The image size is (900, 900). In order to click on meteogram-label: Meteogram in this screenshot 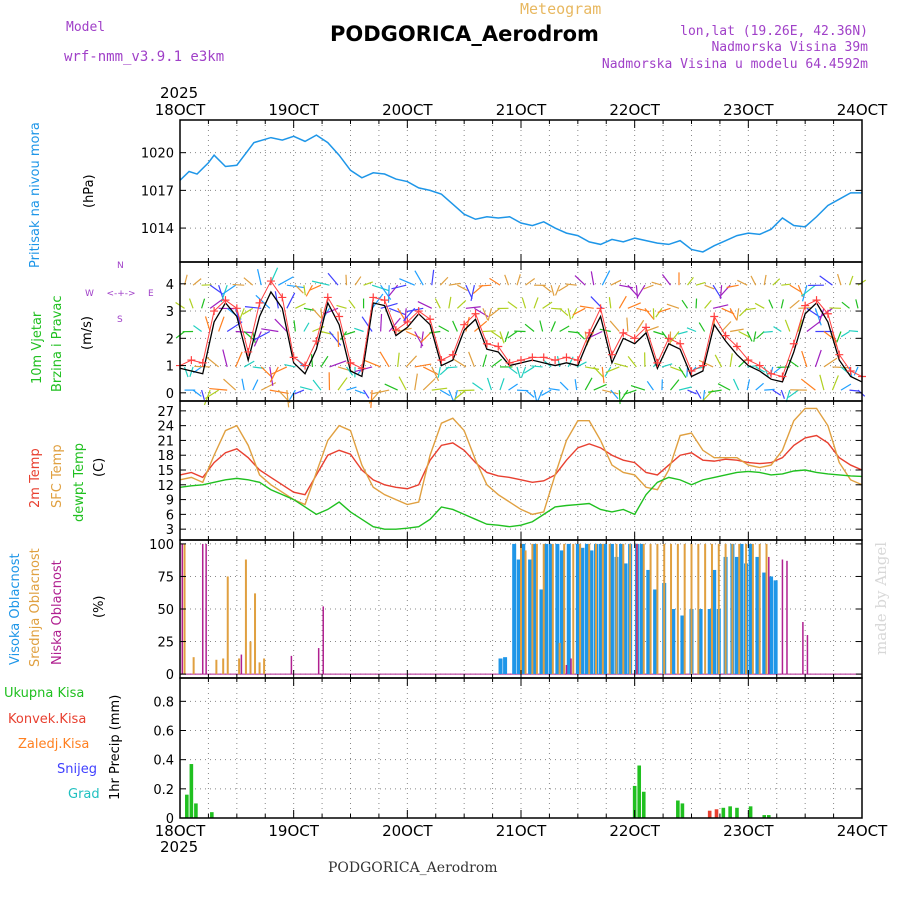, I will do `click(561, 9)`.